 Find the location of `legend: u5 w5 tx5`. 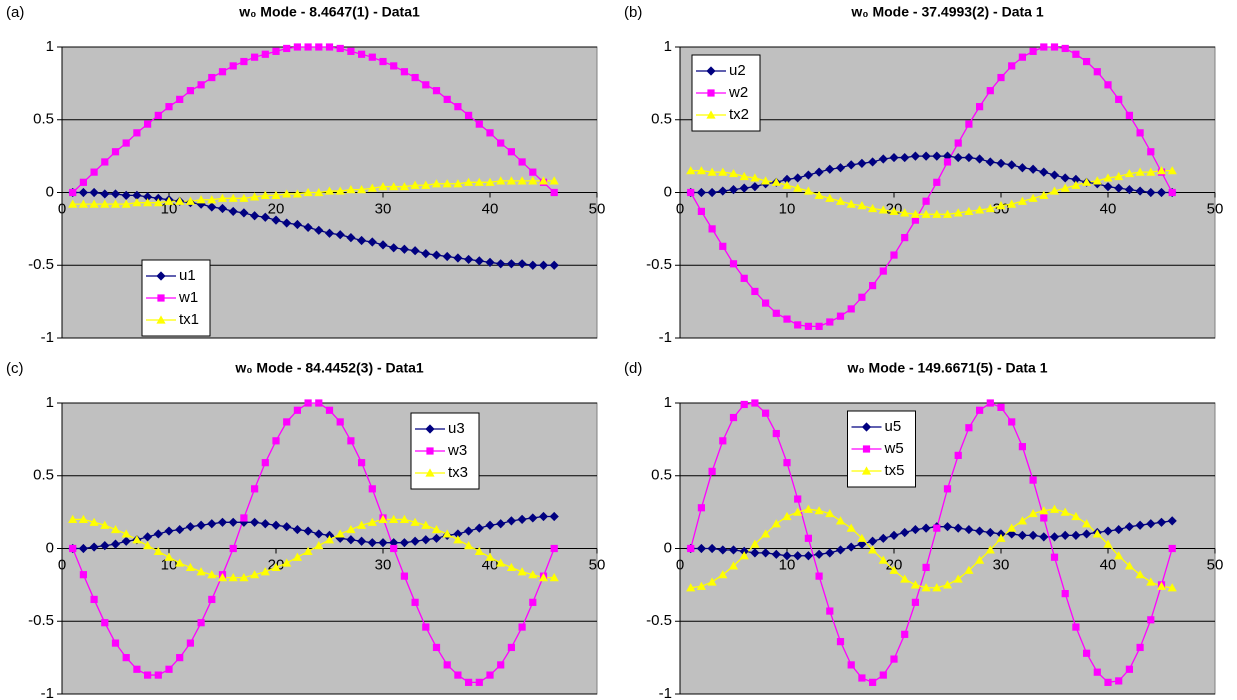

legend: u5 w5 tx5 is located at coordinates (881, 449).